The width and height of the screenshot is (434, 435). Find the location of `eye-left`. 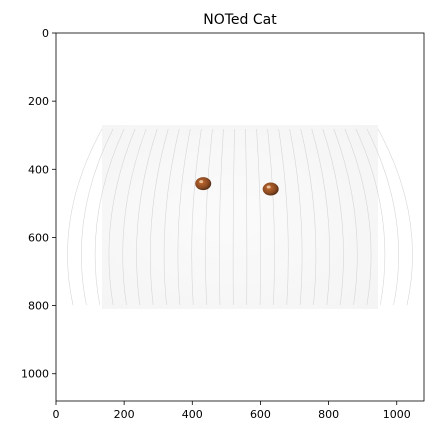

eye-left is located at coordinates (203, 184).